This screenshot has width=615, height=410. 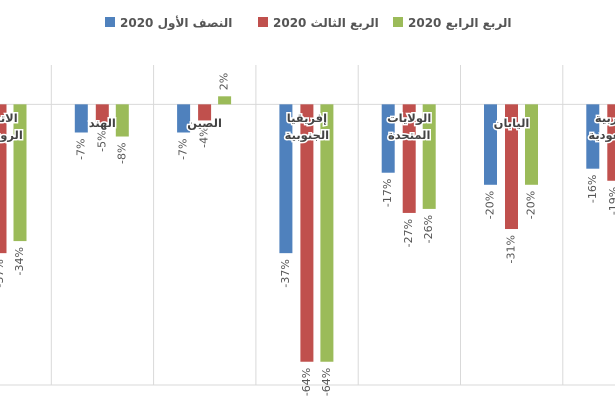 What do you see at coordinates (121, 153) in the screenshot?
I see `value-label: -8%` at bounding box center [121, 153].